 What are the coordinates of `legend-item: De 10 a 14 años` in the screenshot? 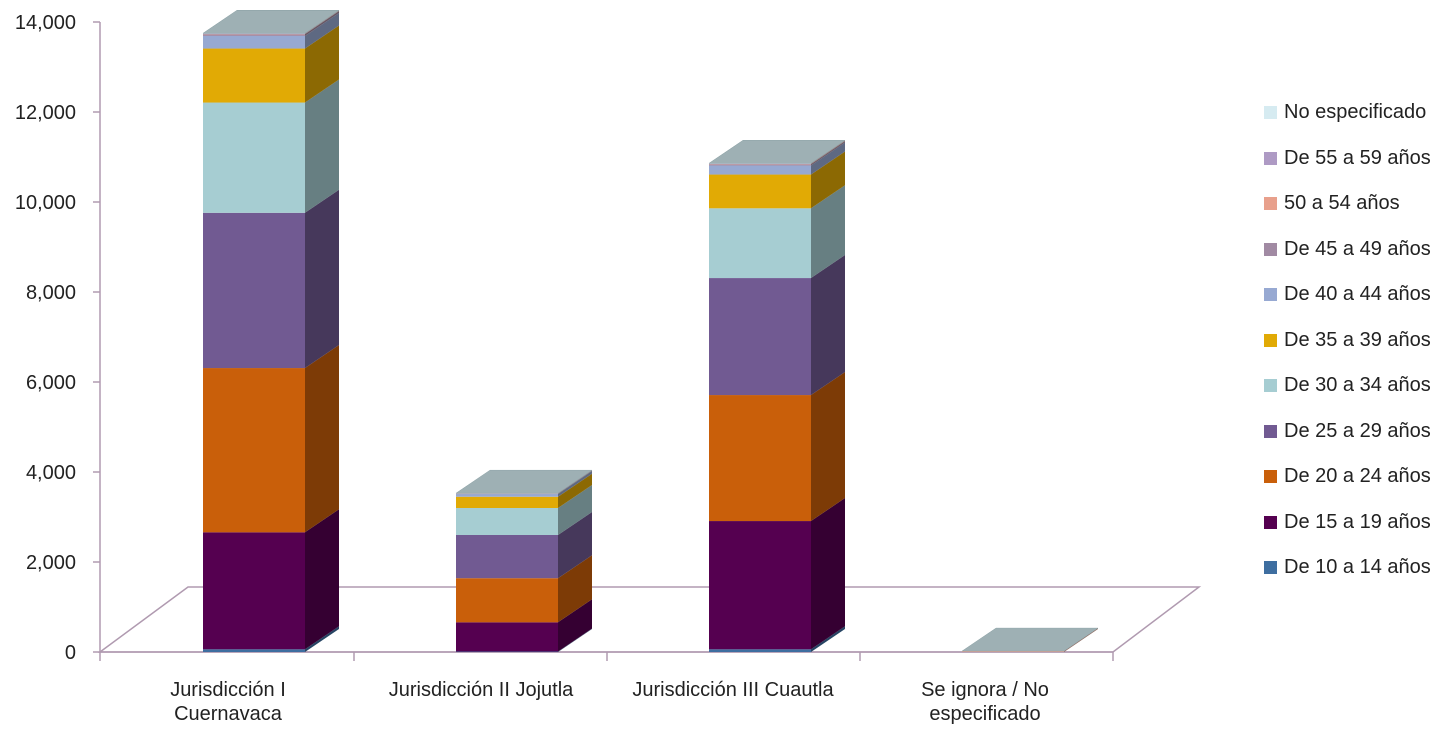 It's located at (1355, 568).